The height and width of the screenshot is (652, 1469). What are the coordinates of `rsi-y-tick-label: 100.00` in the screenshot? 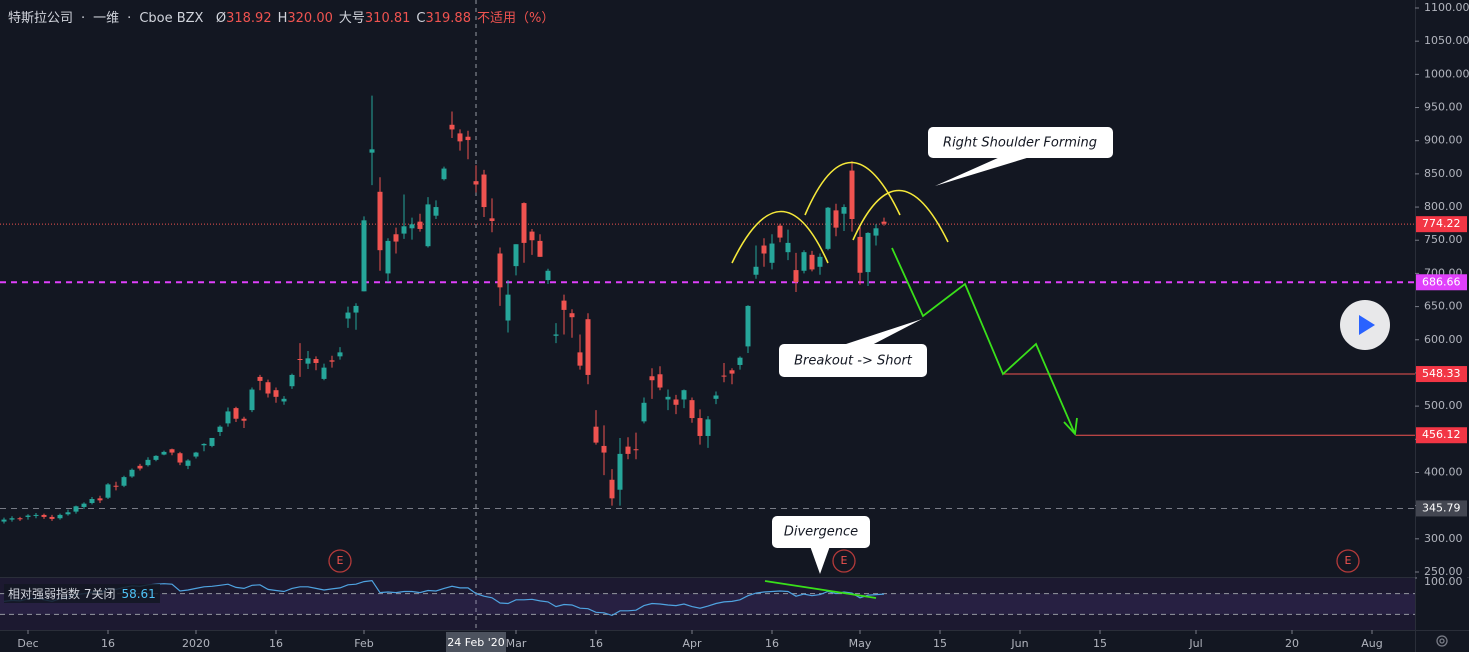 It's located at (1443, 581).